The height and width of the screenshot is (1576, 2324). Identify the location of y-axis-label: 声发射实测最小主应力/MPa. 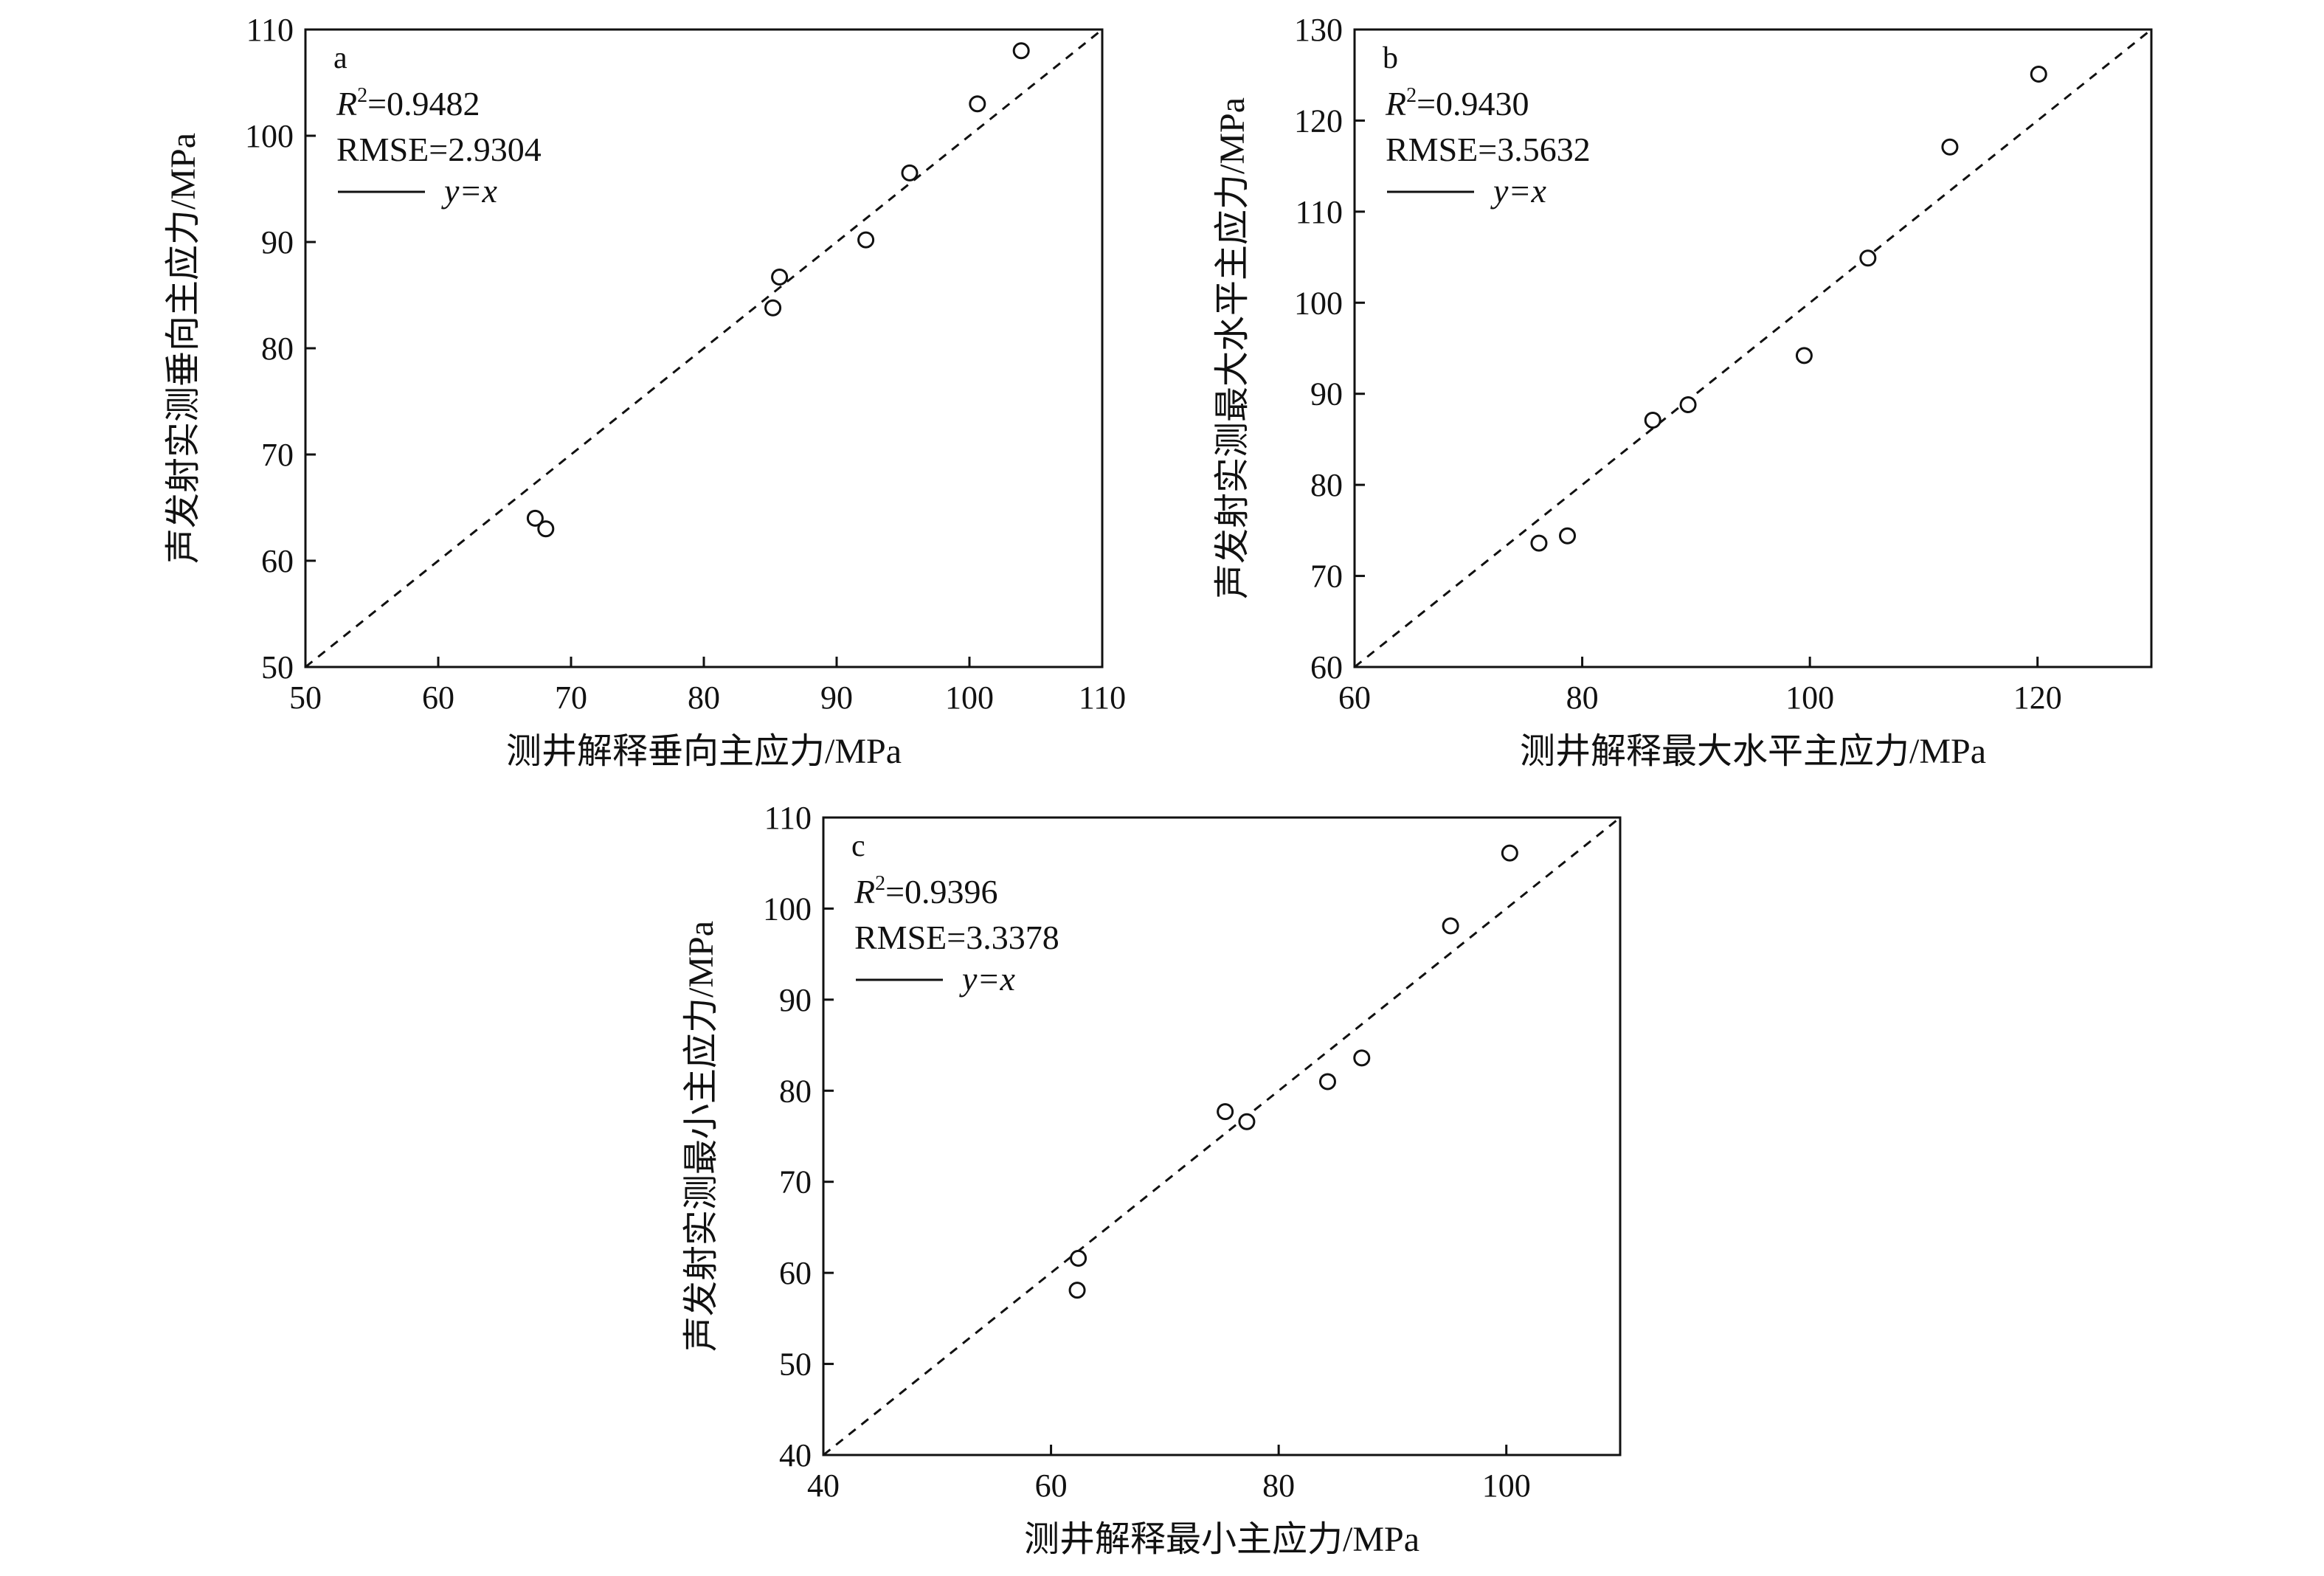
(701, 1136).